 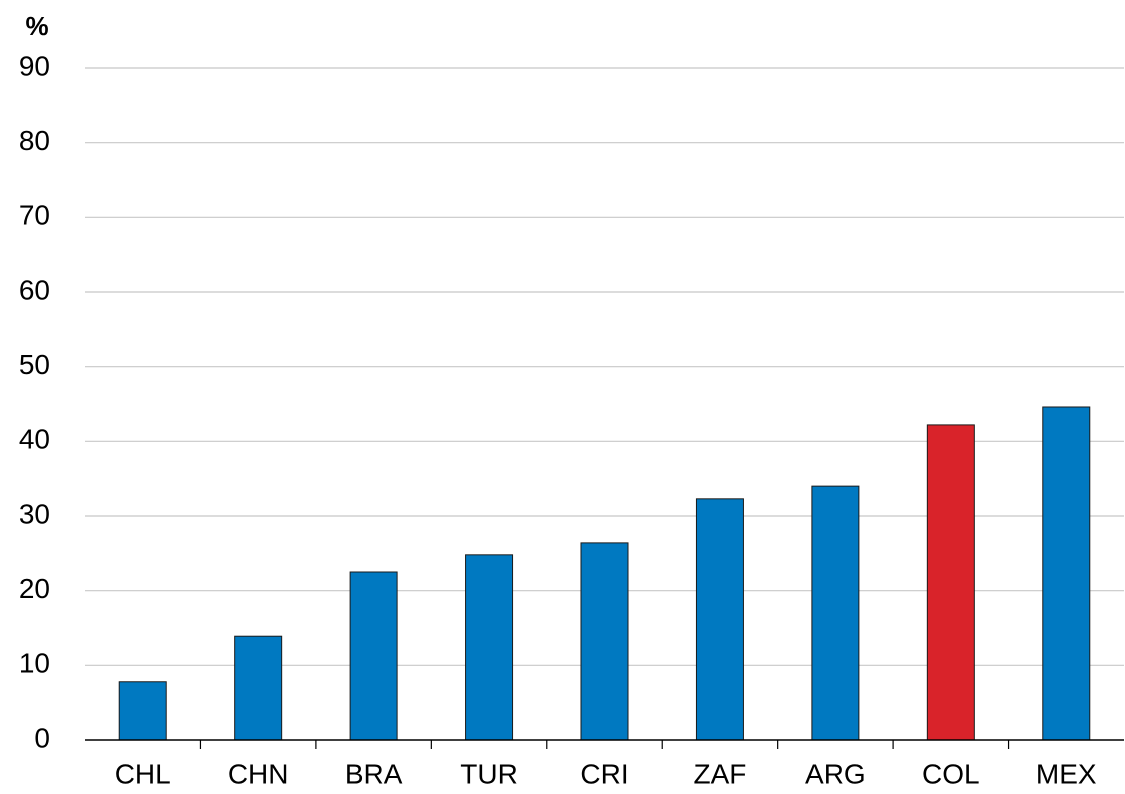 I want to click on x-tick-label: COL, so click(x=951, y=773).